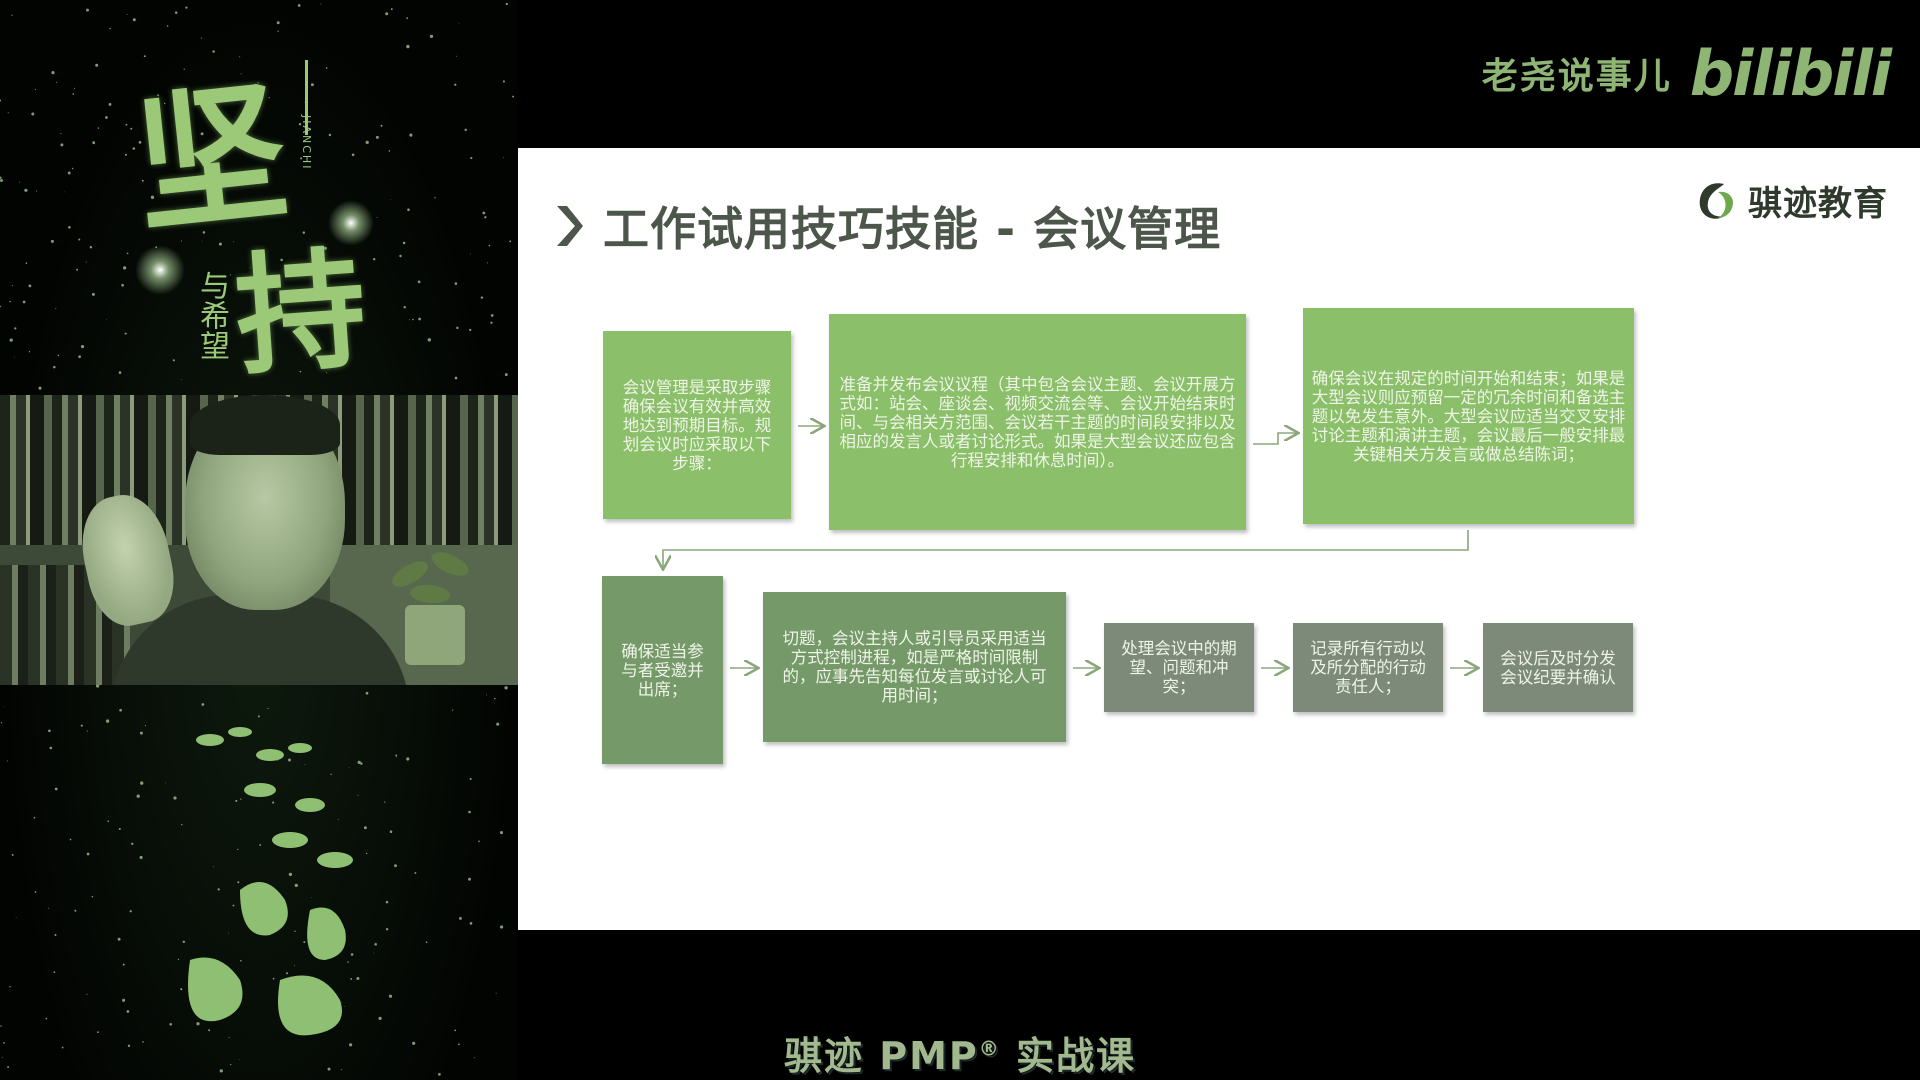 This screenshot has width=1920, height=1080. I want to click on flow-step-1: 会议管理是采取步骤确保会议有效并高效地达到预期目标。规划会议时应采取以下步骤：, so click(697, 425).